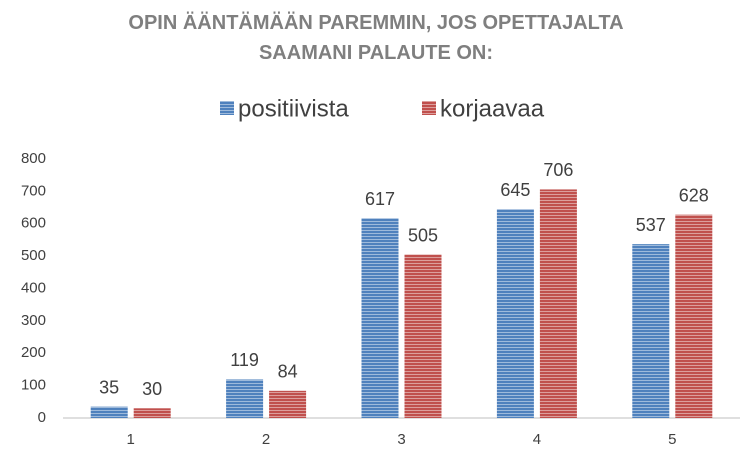 The width and height of the screenshot is (753, 451). What do you see at coordinates (131, 439) in the screenshot?
I see `x-tick-label: 1` at bounding box center [131, 439].